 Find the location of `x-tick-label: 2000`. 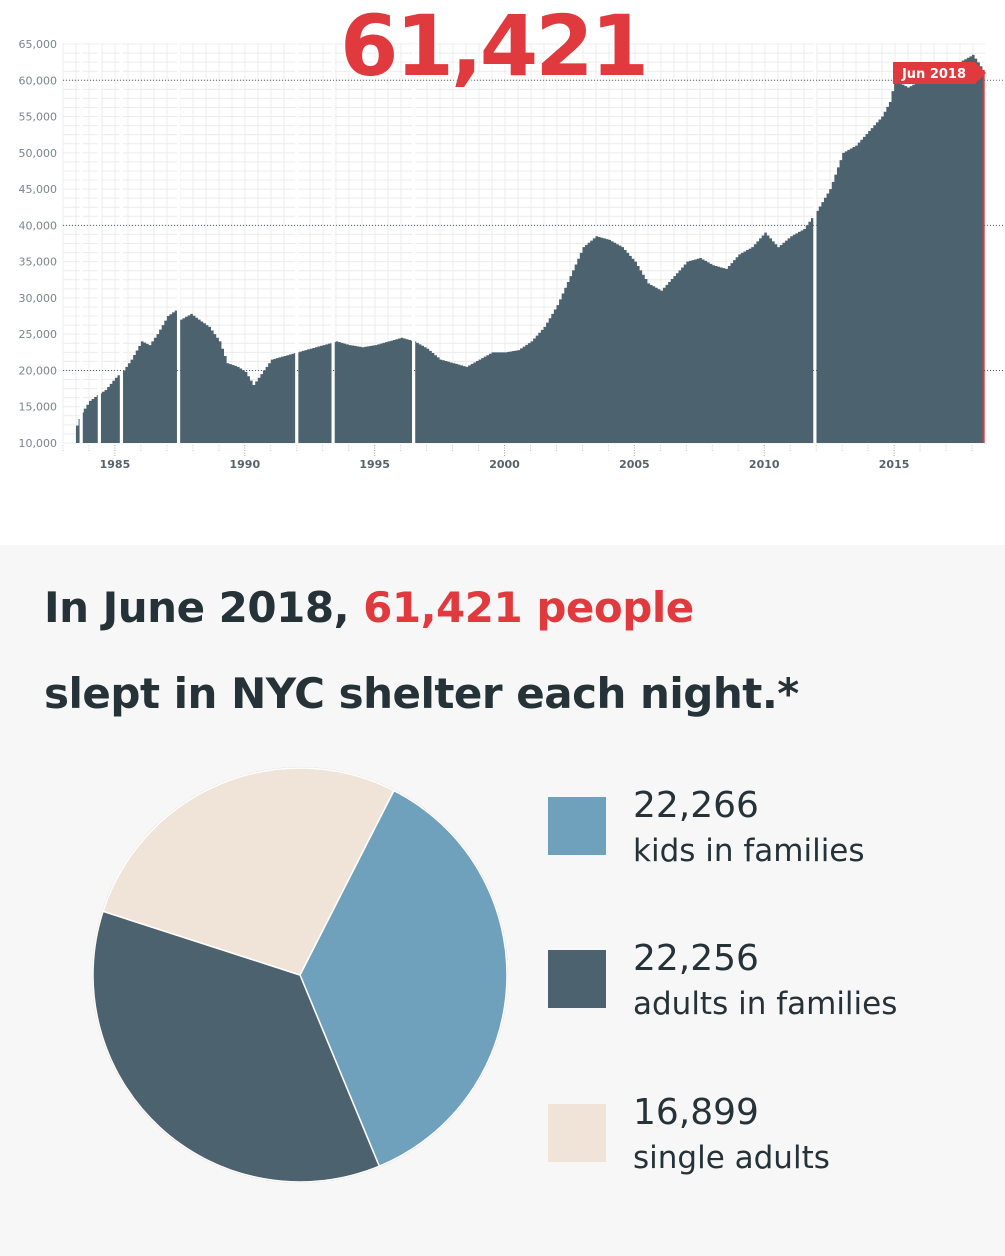

x-tick-label: 2000 is located at coordinates (504, 464).